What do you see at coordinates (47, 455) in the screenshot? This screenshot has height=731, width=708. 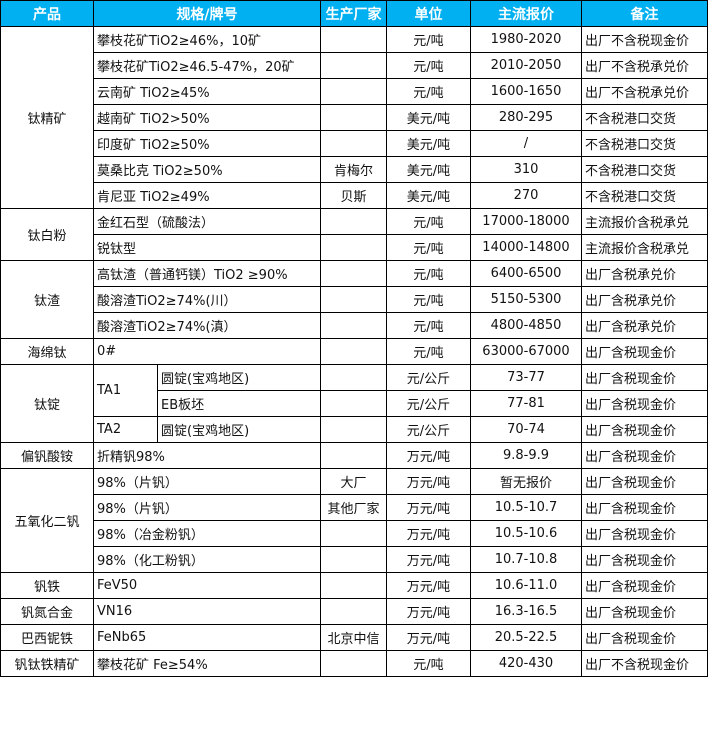 I see `product-cell: 偏钒酸铵` at bounding box center [47, 455].